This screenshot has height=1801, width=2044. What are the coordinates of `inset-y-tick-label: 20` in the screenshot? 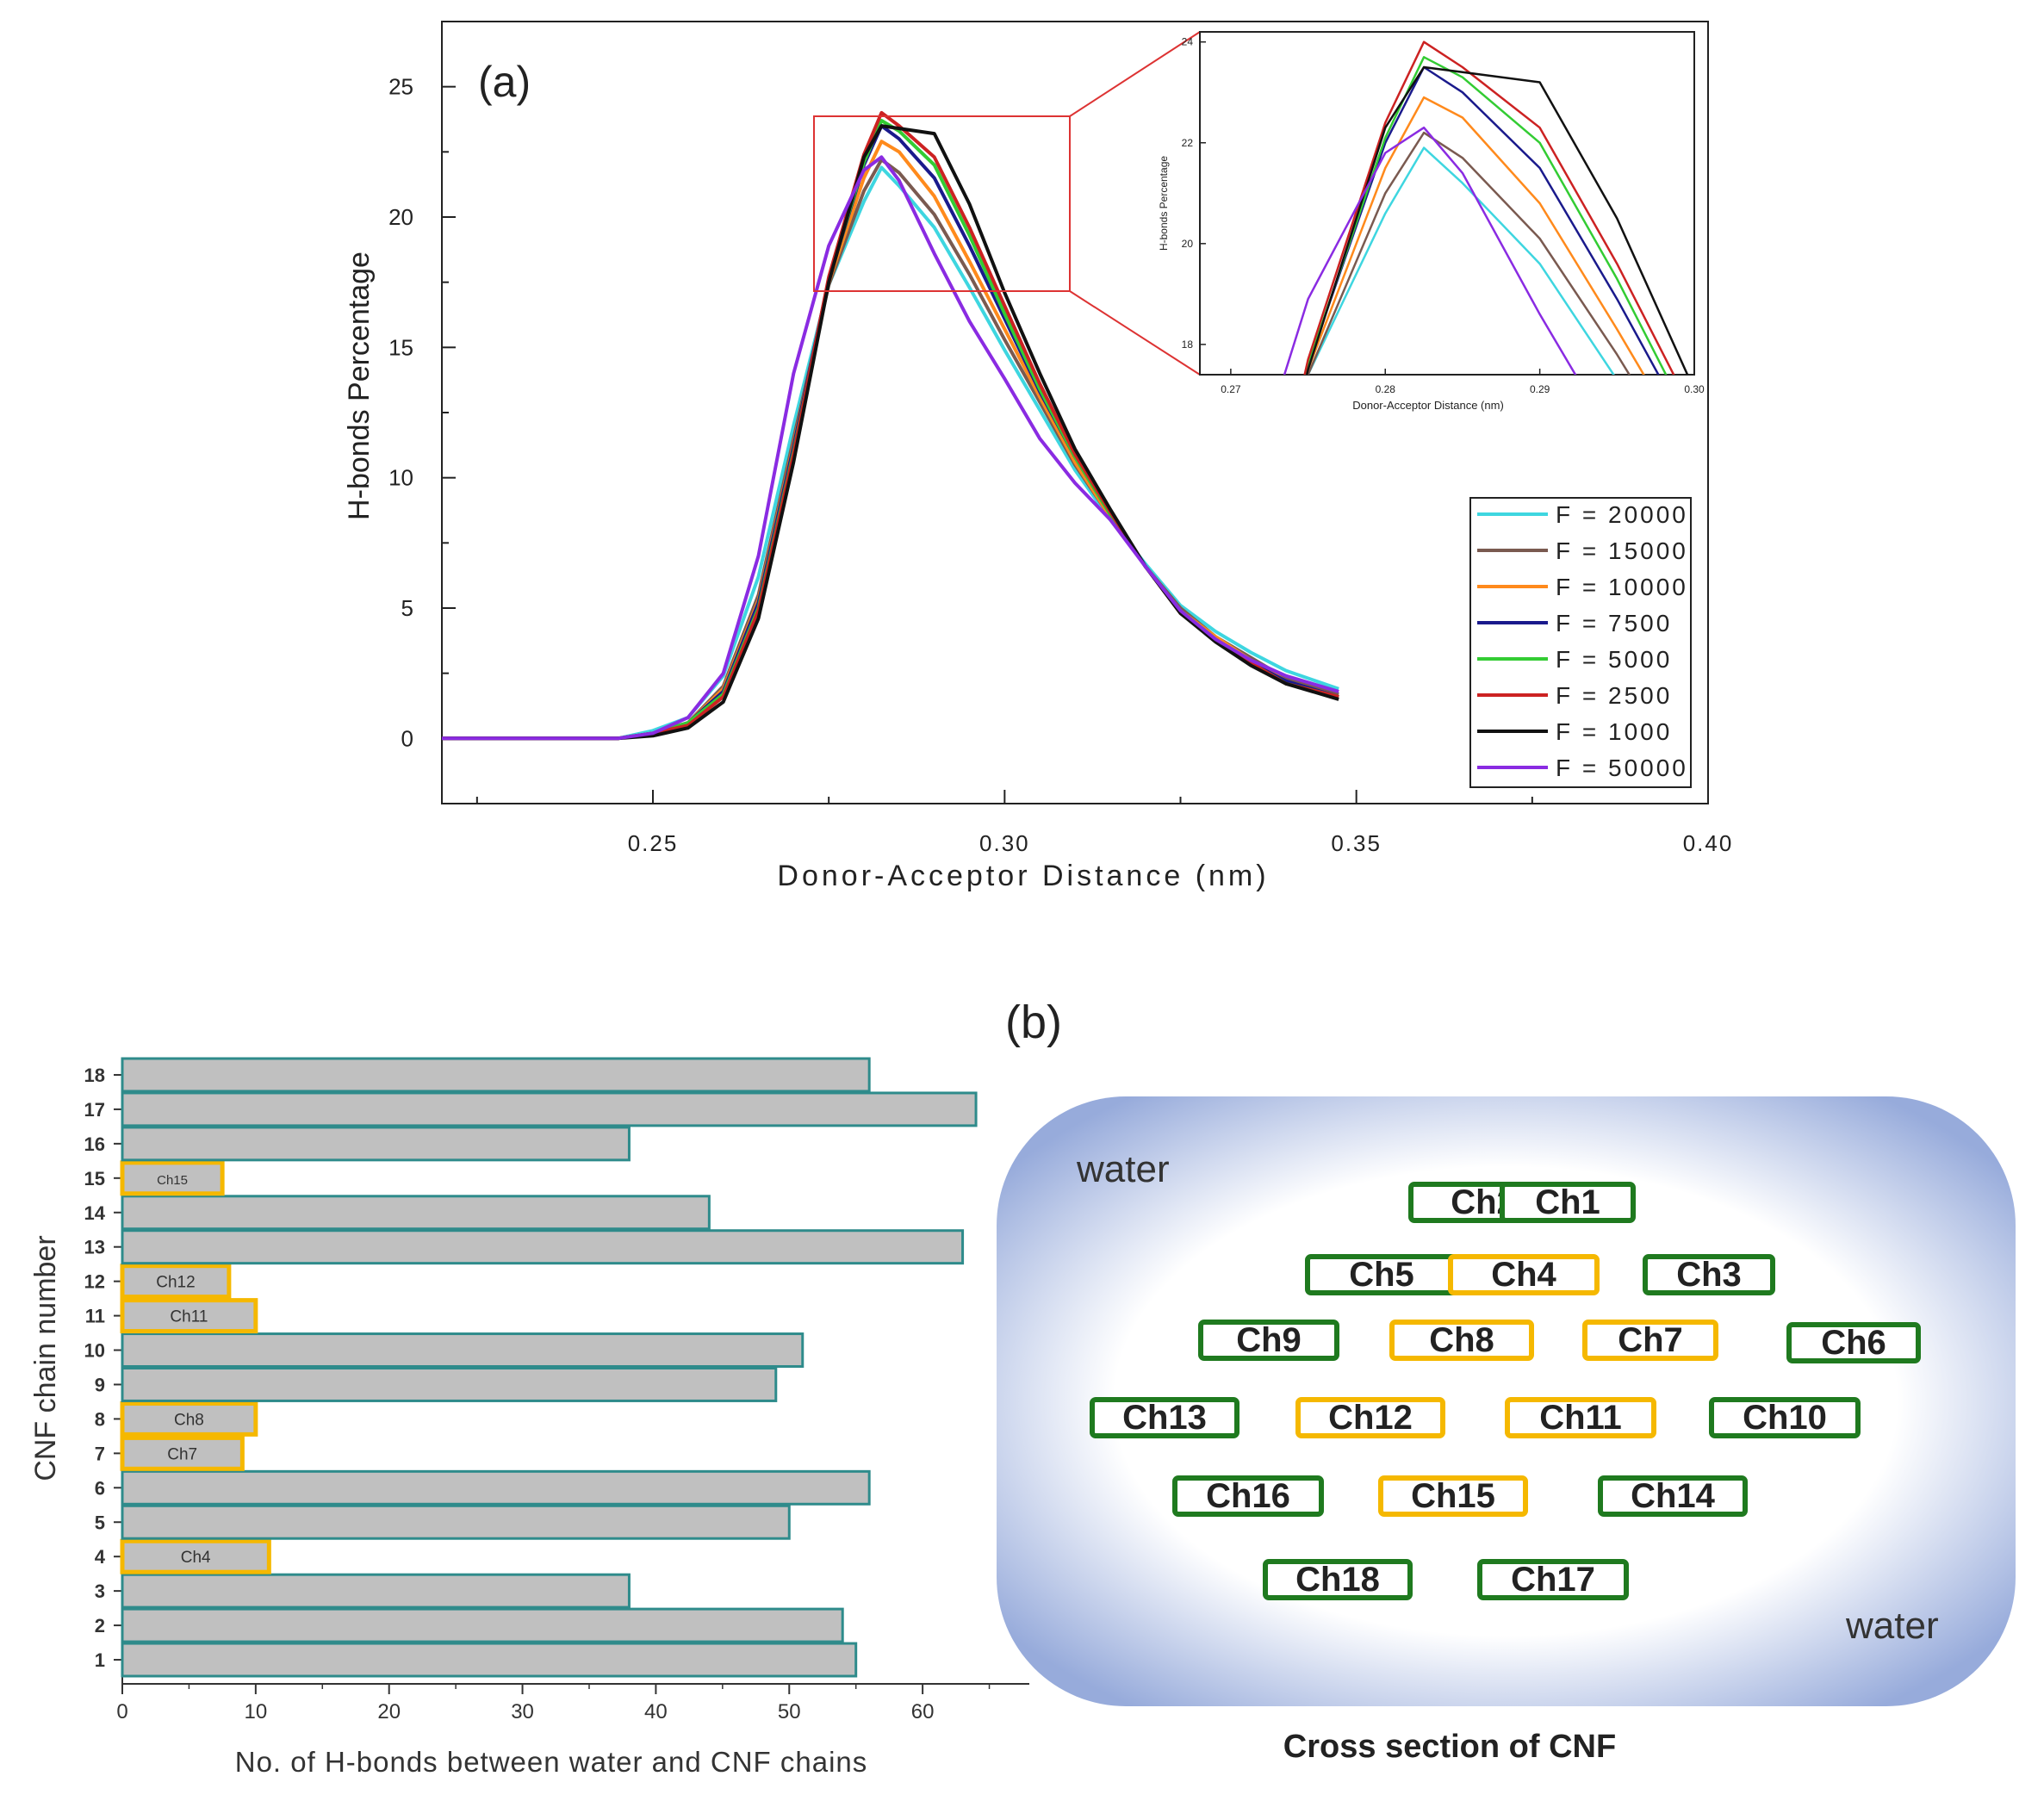 It's located at (1188, 244).